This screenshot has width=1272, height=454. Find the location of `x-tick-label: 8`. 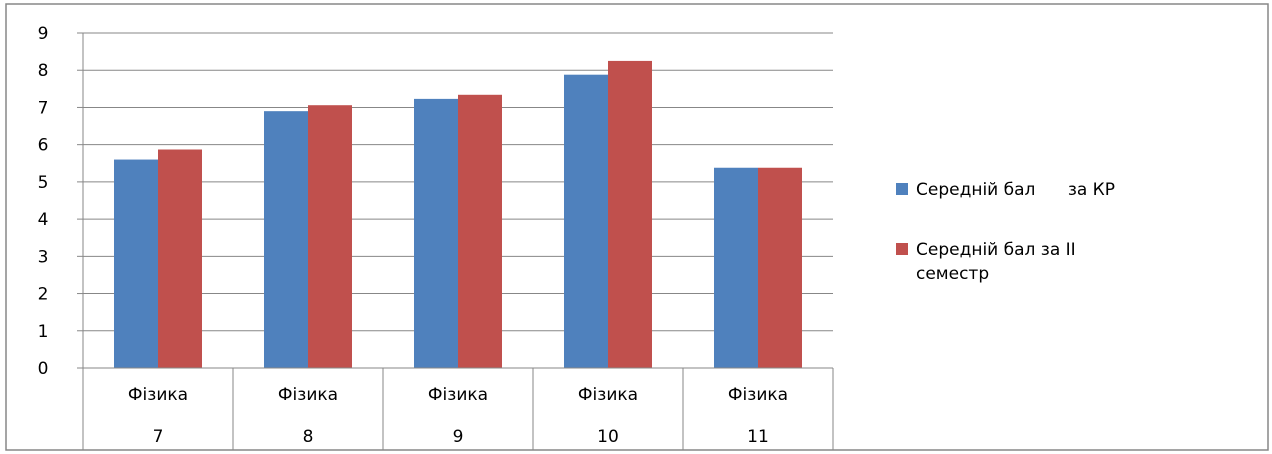

x-tick-label: 8 is located at coordinates (308, 437).